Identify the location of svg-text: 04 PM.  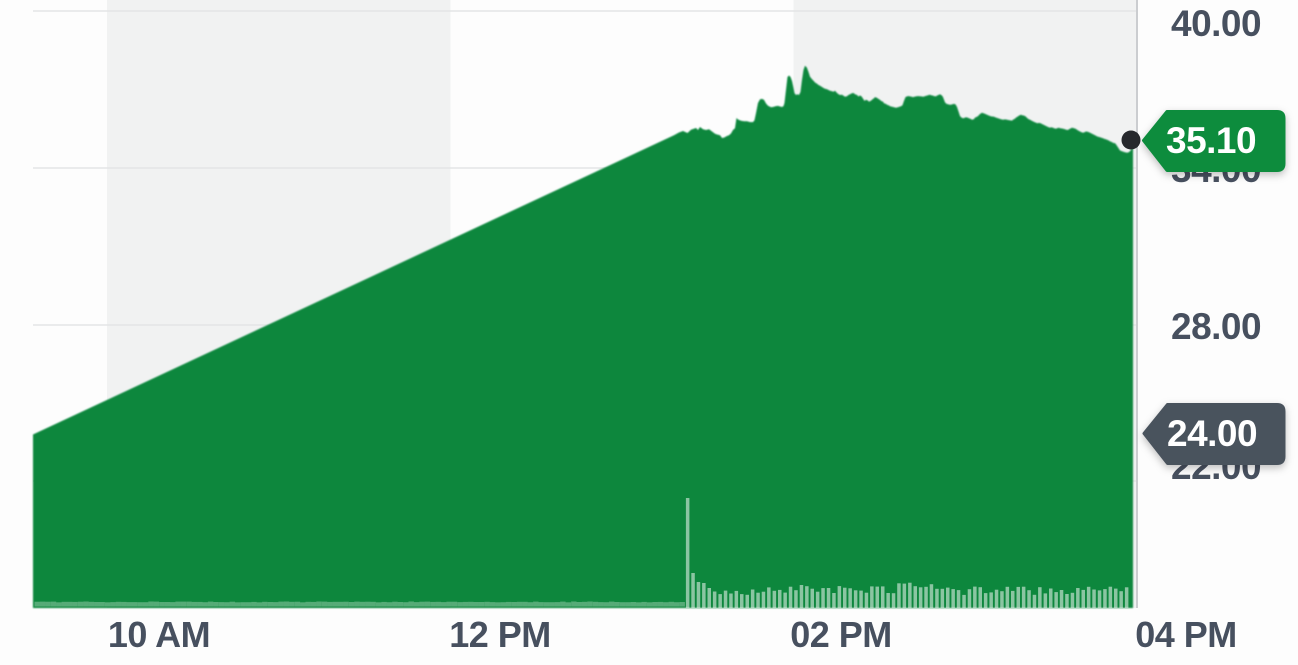
(1186, 634).